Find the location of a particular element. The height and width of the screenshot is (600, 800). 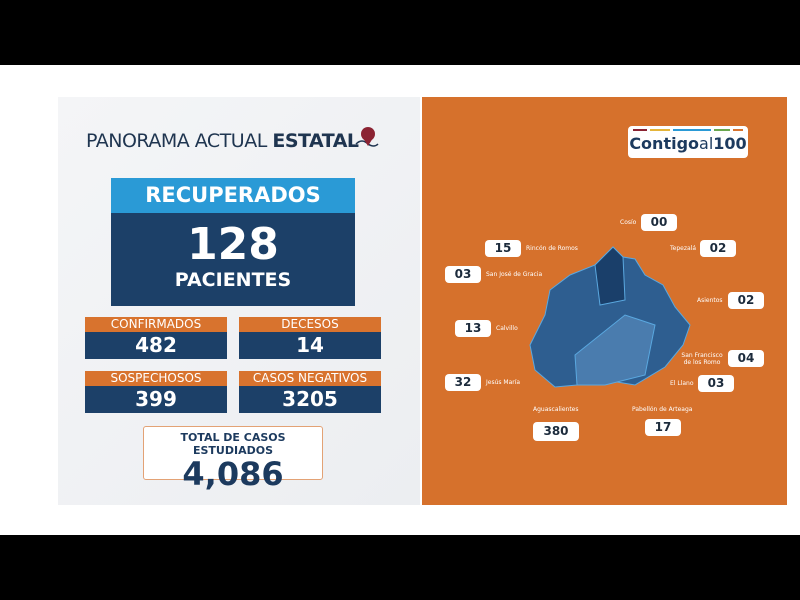

stat-suspected: SOSPECHOSOS 399 is located at coordinates (156, 392).